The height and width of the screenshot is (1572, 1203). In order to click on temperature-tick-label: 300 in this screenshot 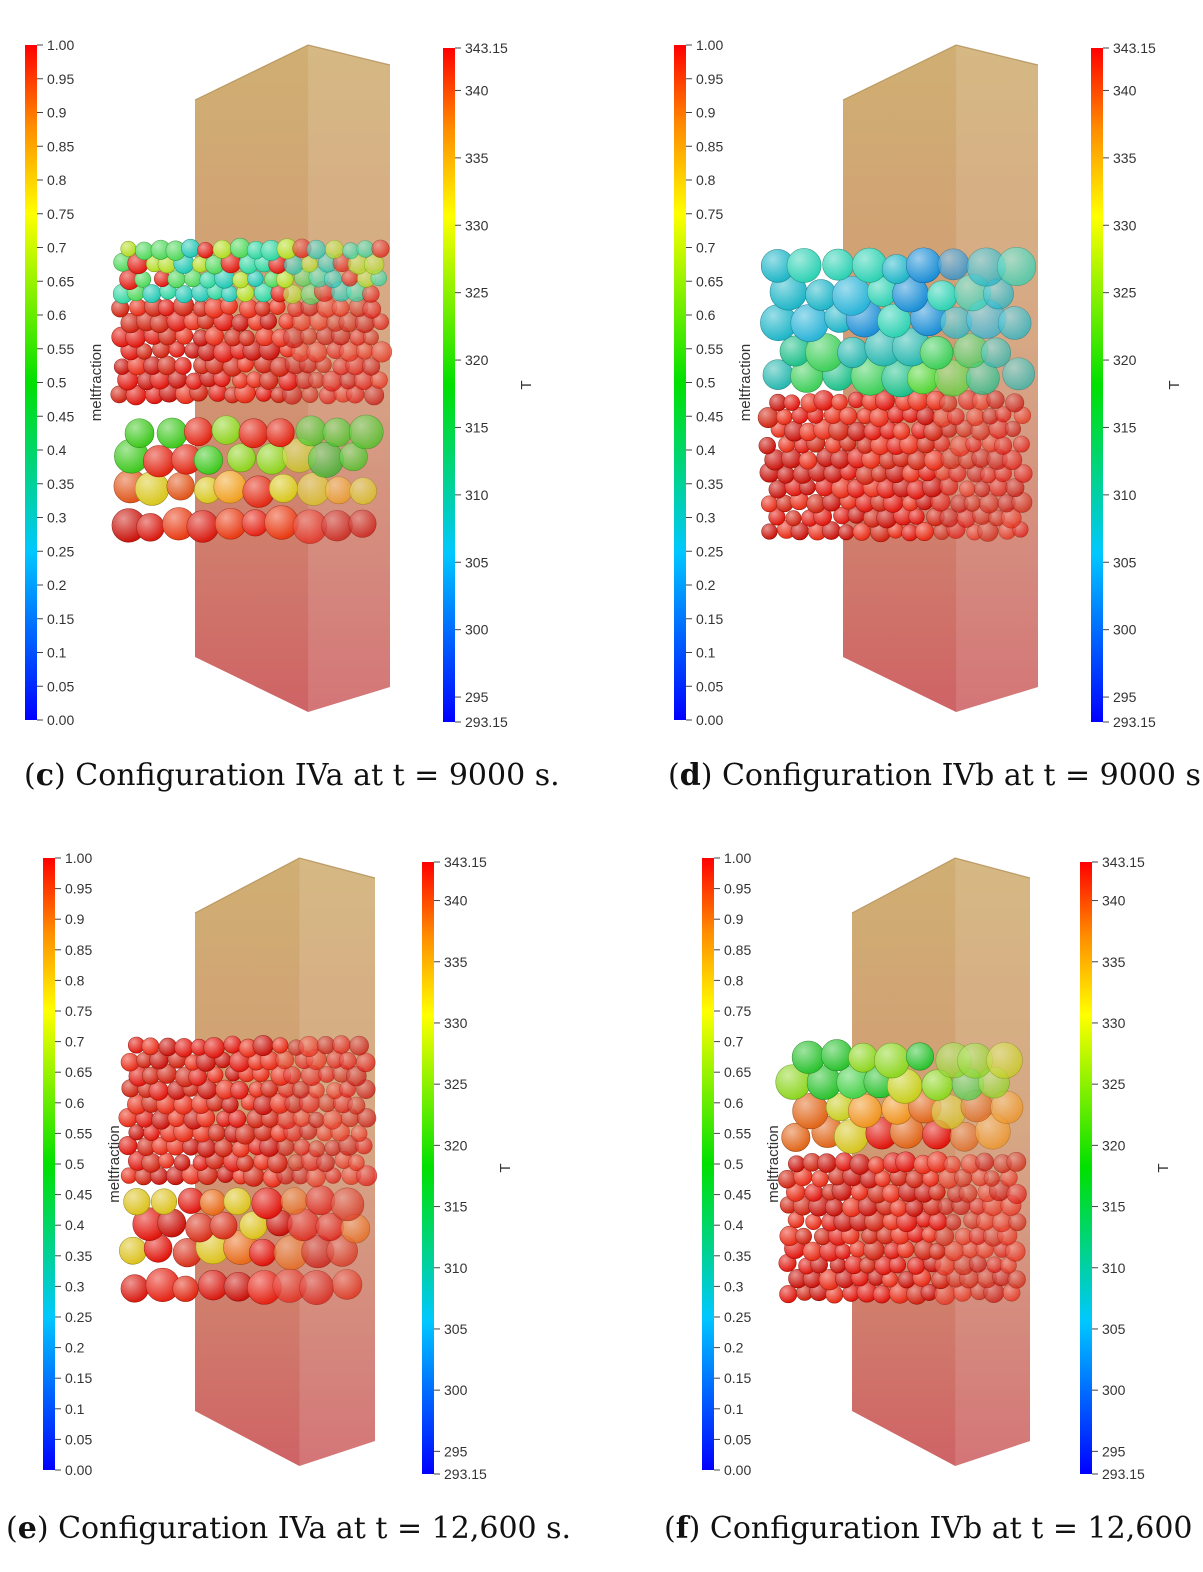, I will do `click(1114, 1390)`.